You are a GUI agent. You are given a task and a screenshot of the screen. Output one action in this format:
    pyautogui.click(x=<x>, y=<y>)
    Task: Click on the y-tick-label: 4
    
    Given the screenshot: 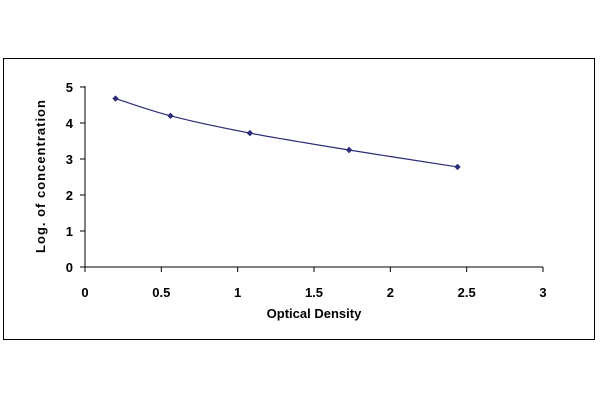 What is the action you would take?
    pyautogui.click(x=70, y=123)
    